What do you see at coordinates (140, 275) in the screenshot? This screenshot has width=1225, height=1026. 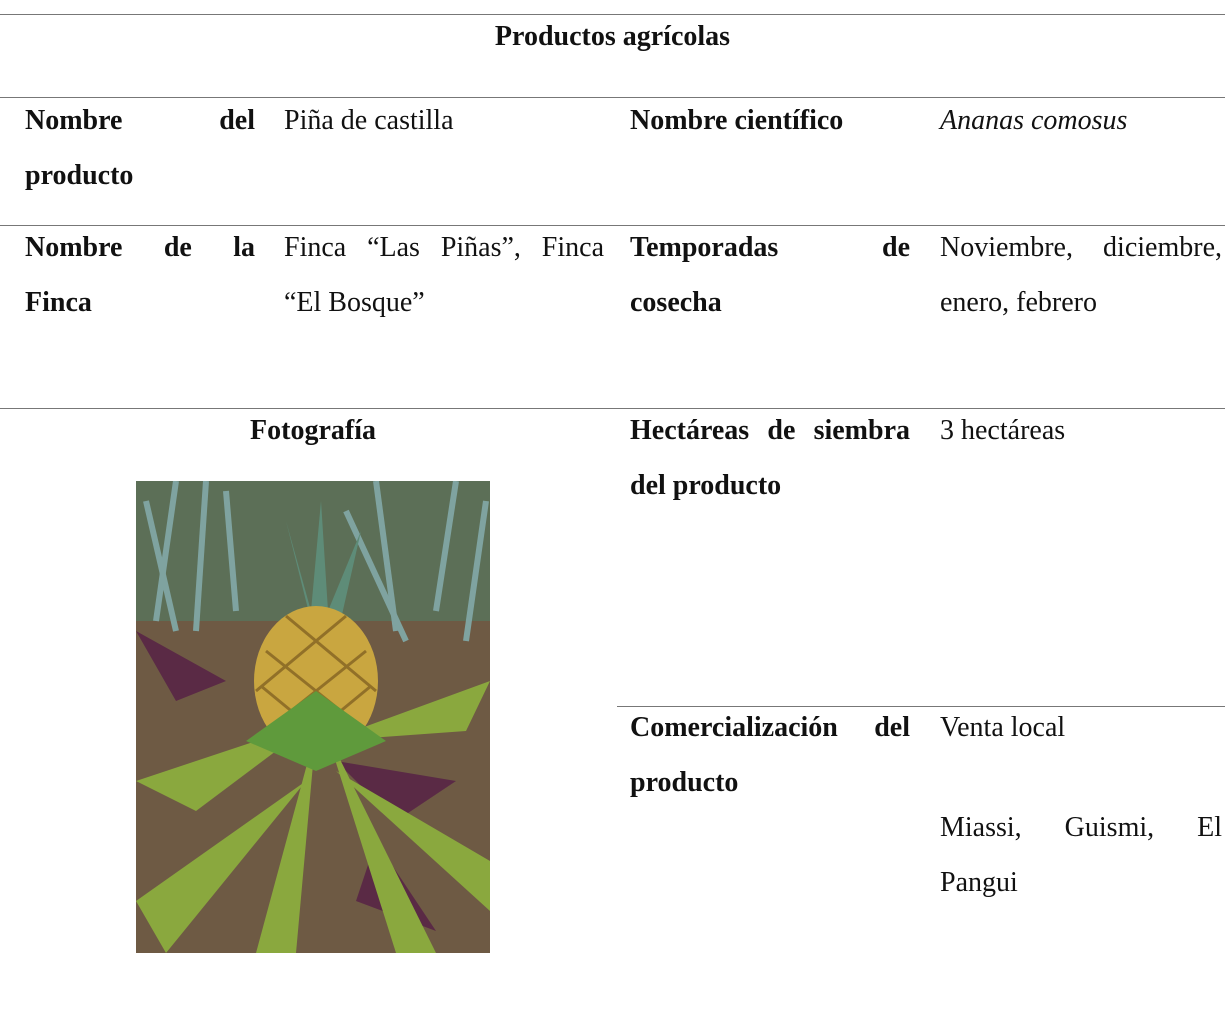 I see `label: Nombre de la Finca` at bounding box center [140, 275].